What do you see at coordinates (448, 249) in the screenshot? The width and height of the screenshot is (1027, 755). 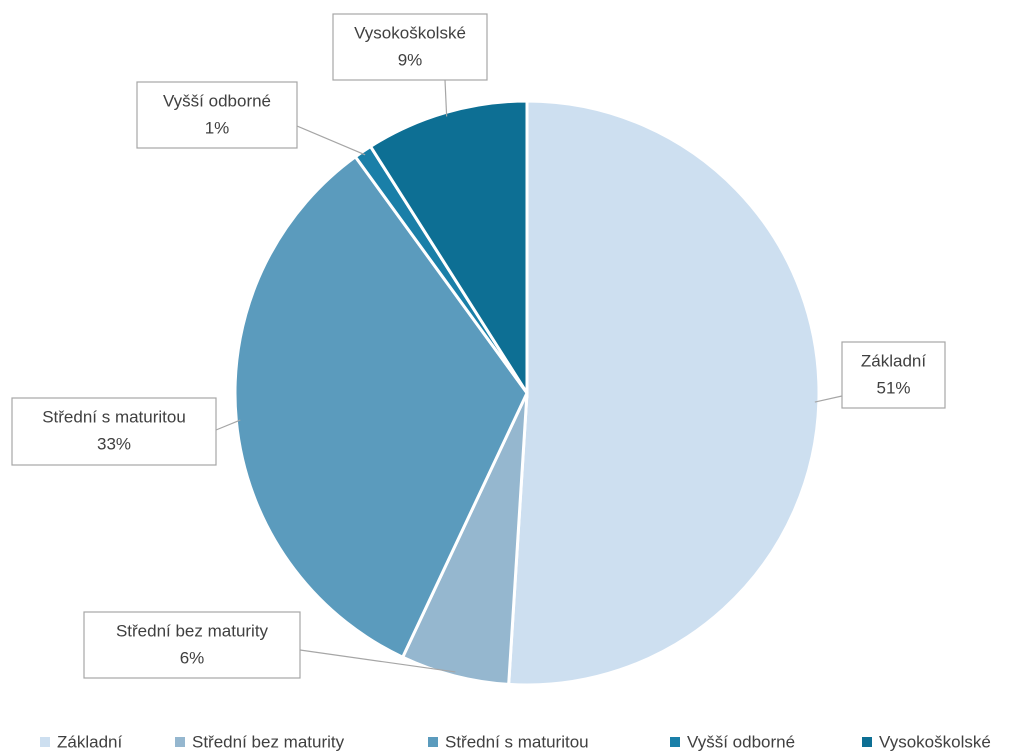 I see `pie-slice` at bounding box center [448, 249].